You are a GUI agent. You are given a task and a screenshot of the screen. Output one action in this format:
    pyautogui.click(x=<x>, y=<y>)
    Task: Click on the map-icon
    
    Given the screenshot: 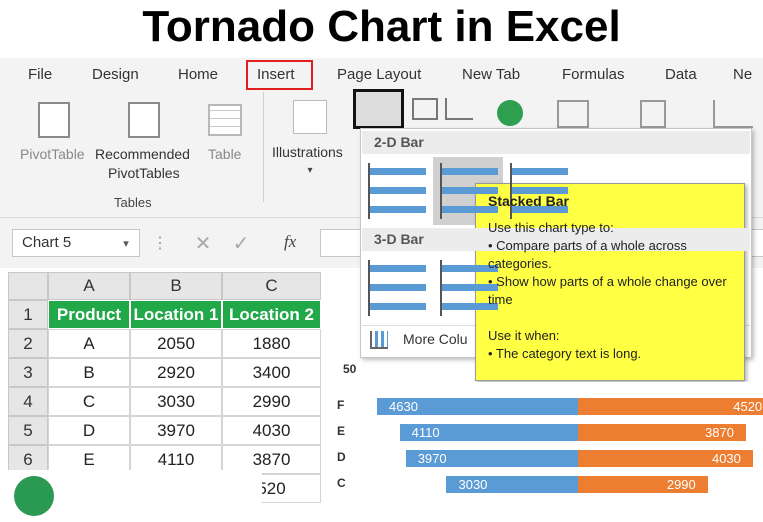 What is the action you would take?
    pyautogui.click(x=510, y=113)
    